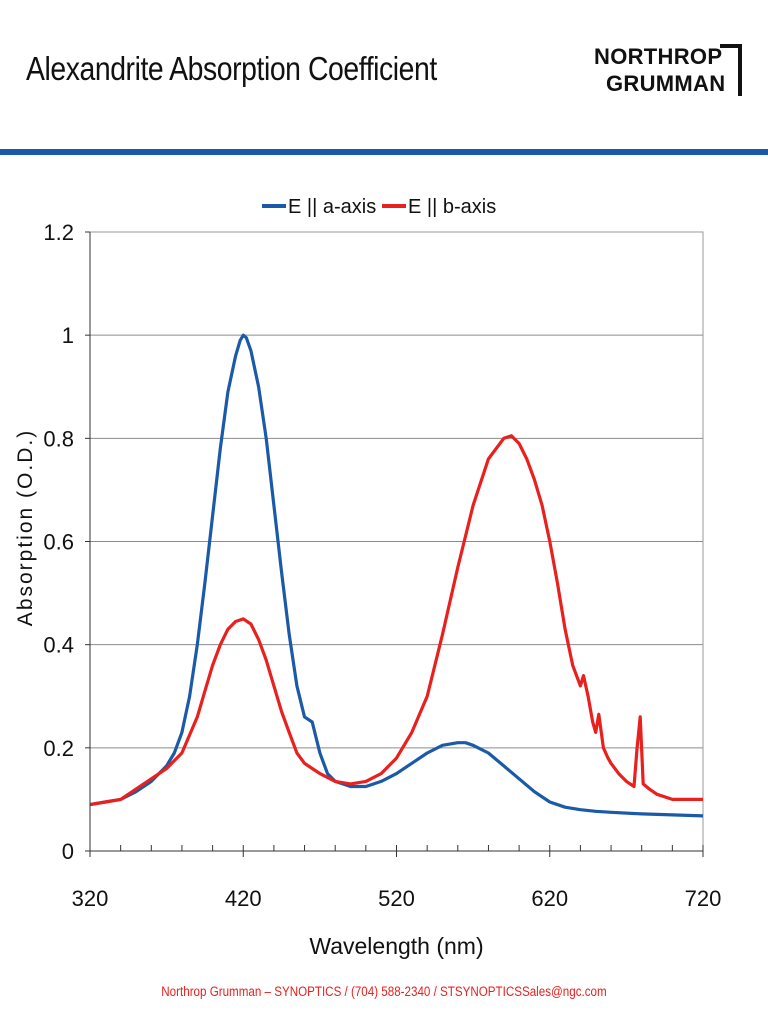 This screenshot has height=1024, width=768. Describe the element at coordinates (668, 70) in the screenshot. I see `northrop-grumman-logo: NORTHROP GRUMMAN` at that location.